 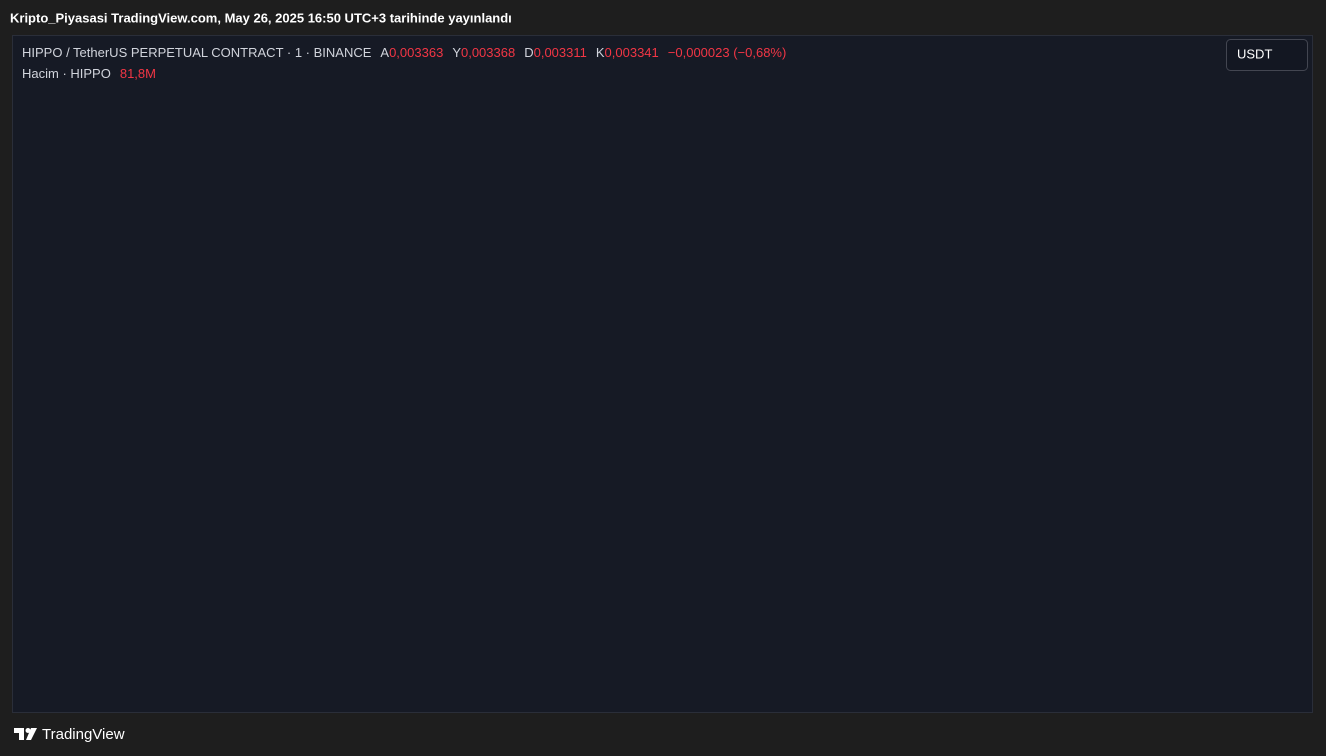 I want to click on ohlc-key: Y, so click(x=456, y=52).